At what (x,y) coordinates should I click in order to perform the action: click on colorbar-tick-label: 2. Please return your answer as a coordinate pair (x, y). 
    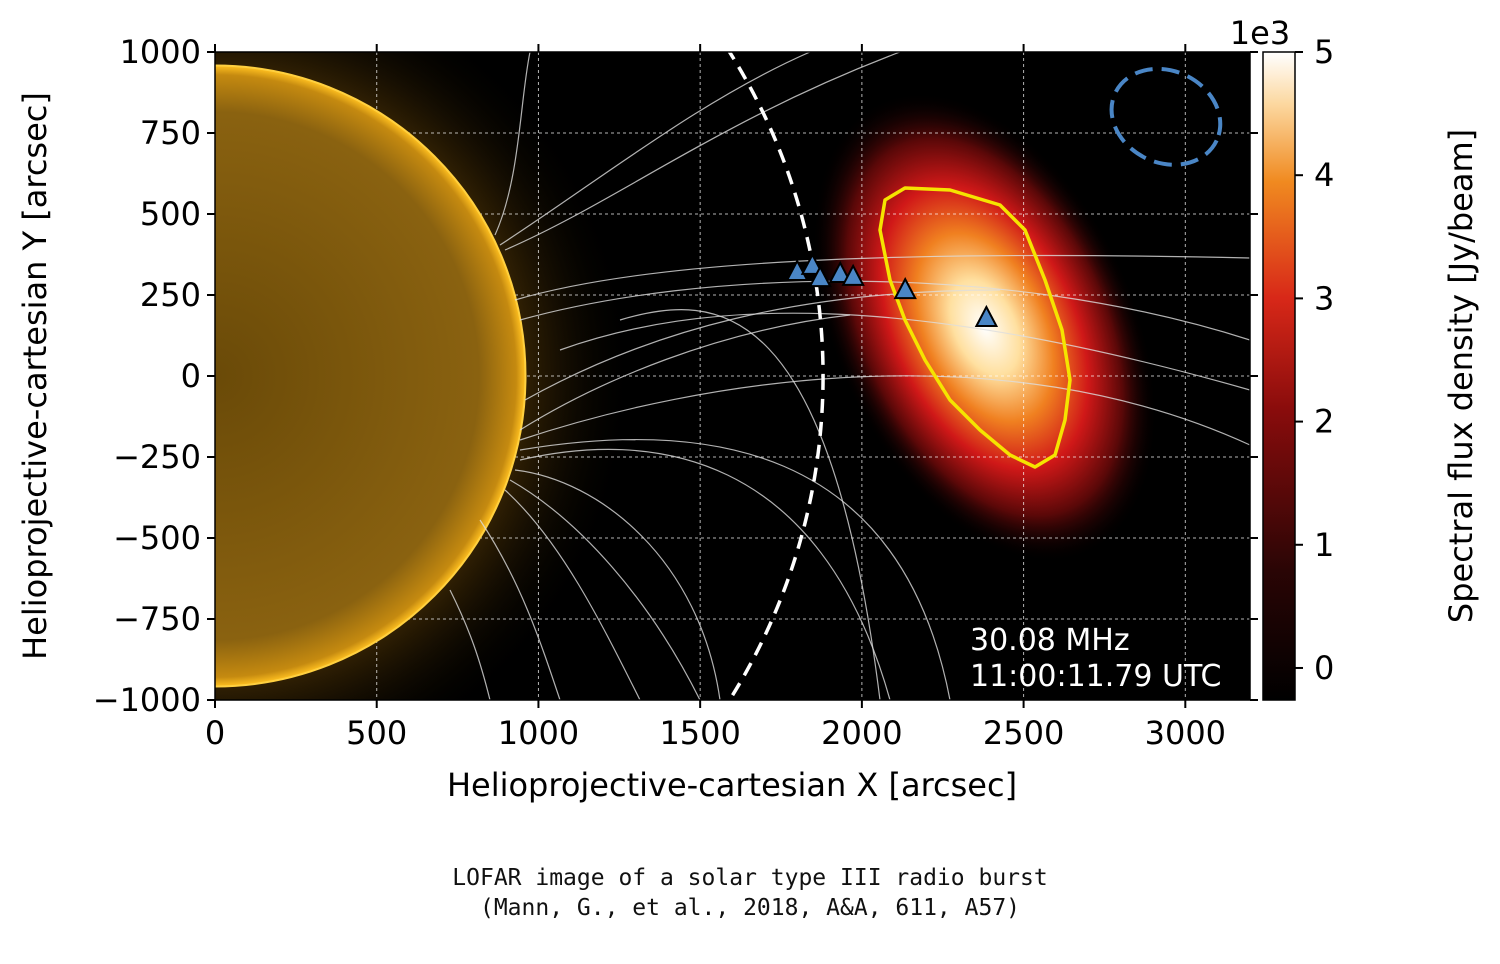
    Looking at the image, I should click on (1324, 422).